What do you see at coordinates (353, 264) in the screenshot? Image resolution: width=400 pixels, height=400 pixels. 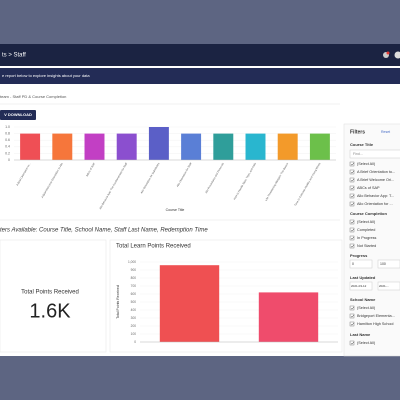 I see `progress-min: 0` at bounding box center [353, 264].